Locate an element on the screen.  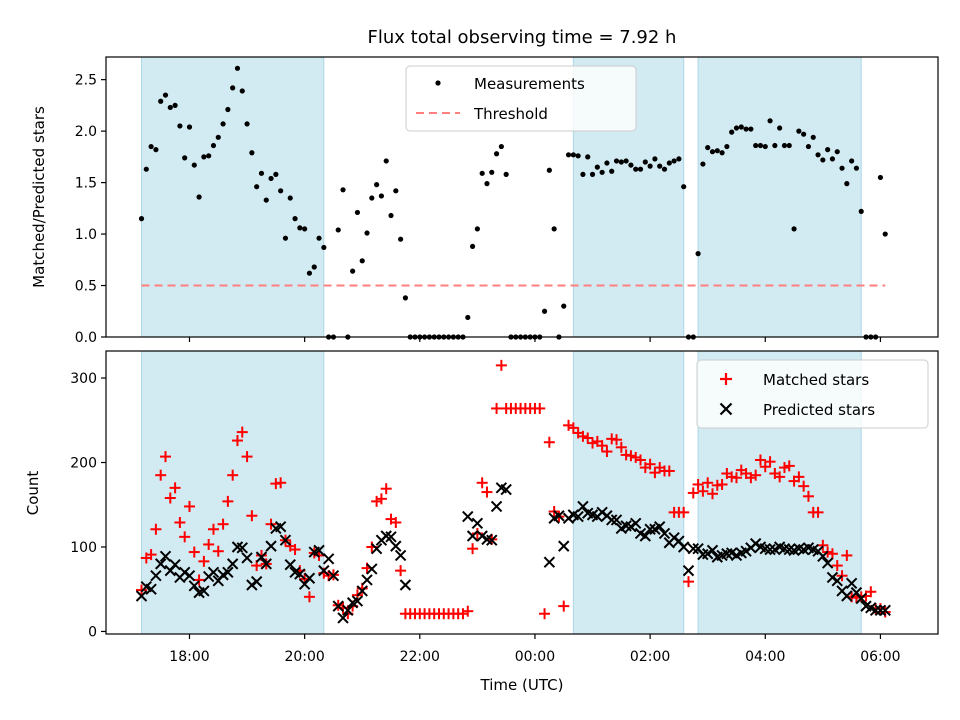
x-tick-label: 20:00 is located at coordinates (304, 657).